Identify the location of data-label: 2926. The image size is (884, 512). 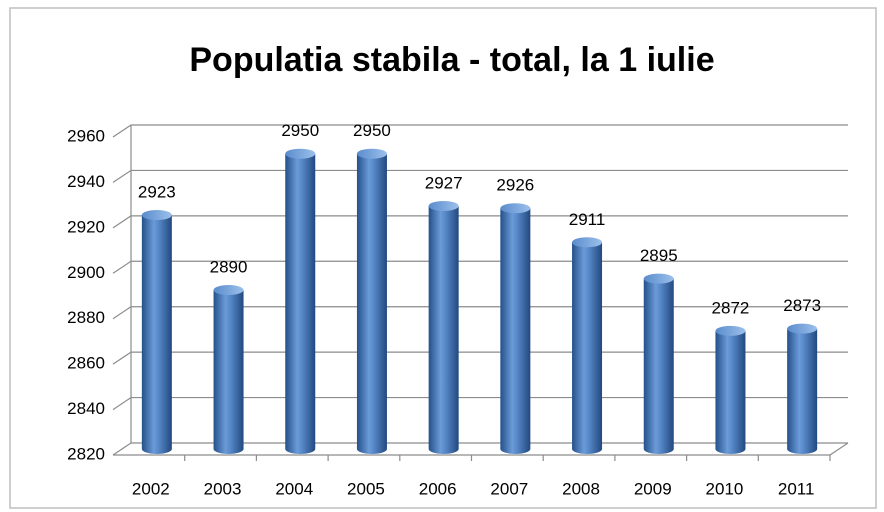
(515, 185).